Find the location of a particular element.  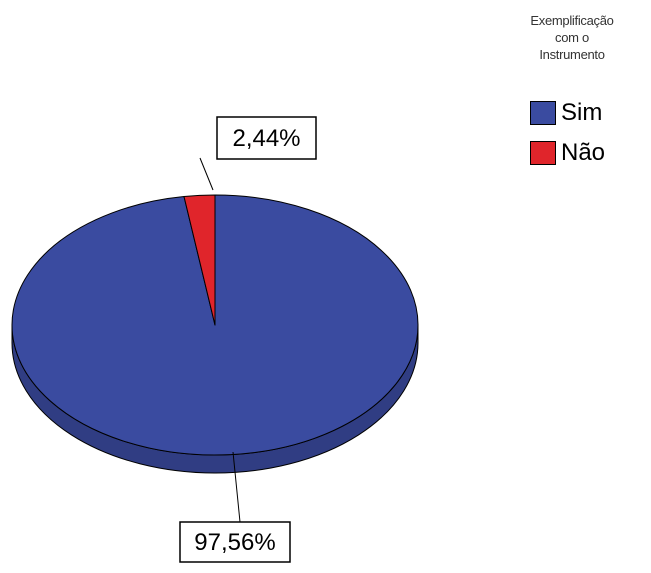

legend-label-nao: Não is located at coordinates (583, 152).